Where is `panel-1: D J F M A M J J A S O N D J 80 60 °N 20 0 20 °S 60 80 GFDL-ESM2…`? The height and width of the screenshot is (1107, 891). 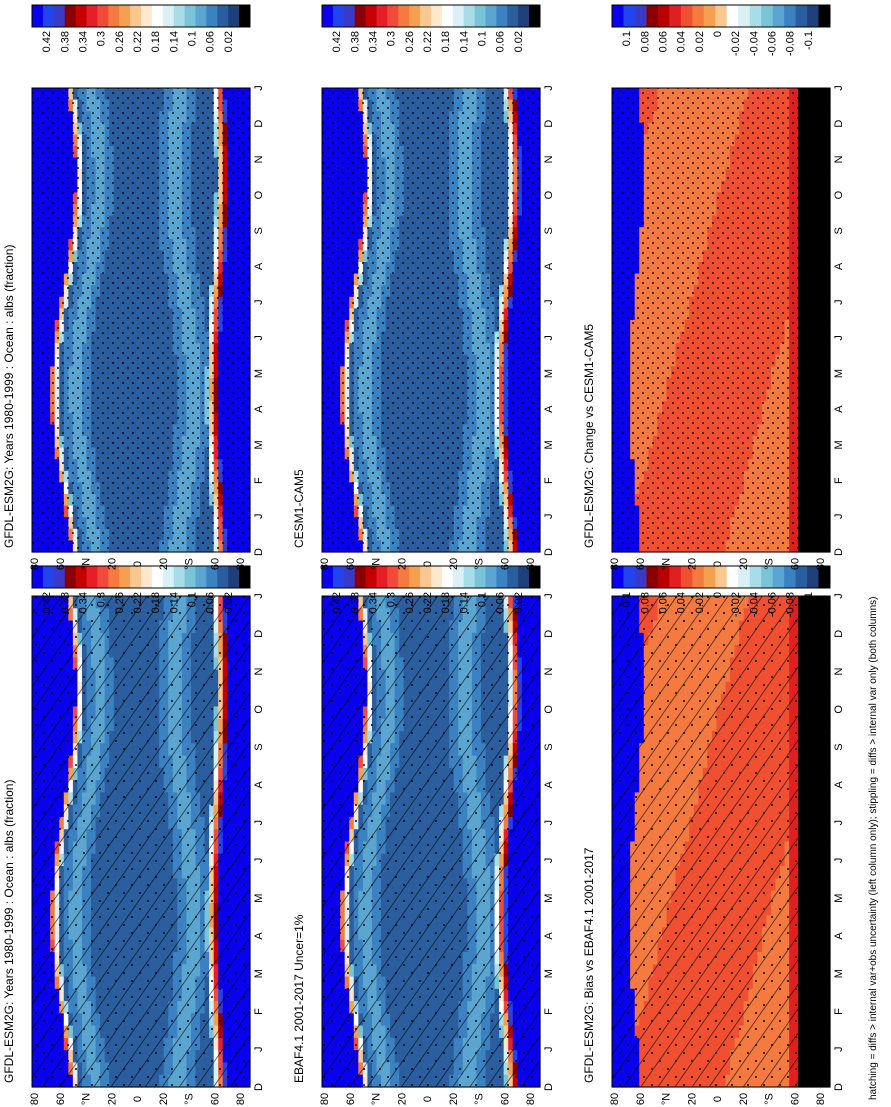 panel-1: D J F M A M J J A S O N D J 80 60 °N 20 0 20 °S 60 80 GFDL-ESM2… is located at coordinates (133, 835).